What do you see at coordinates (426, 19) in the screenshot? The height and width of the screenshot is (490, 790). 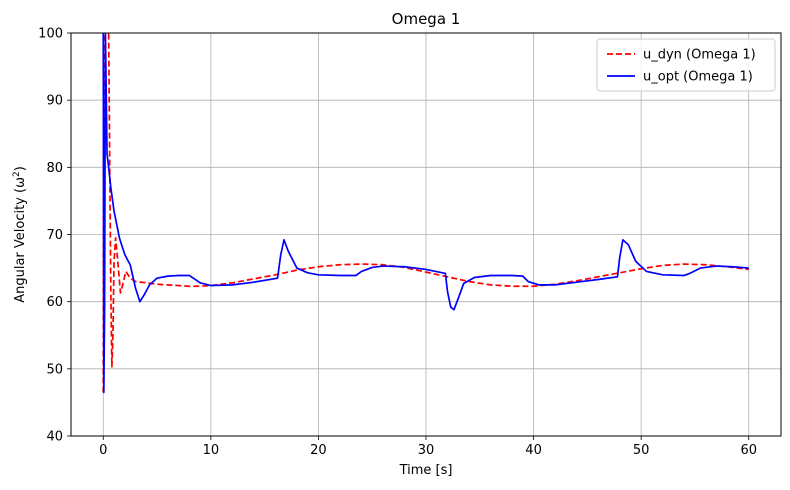 I see `chart-title: Omega 1` at bounding box center [426, 19].